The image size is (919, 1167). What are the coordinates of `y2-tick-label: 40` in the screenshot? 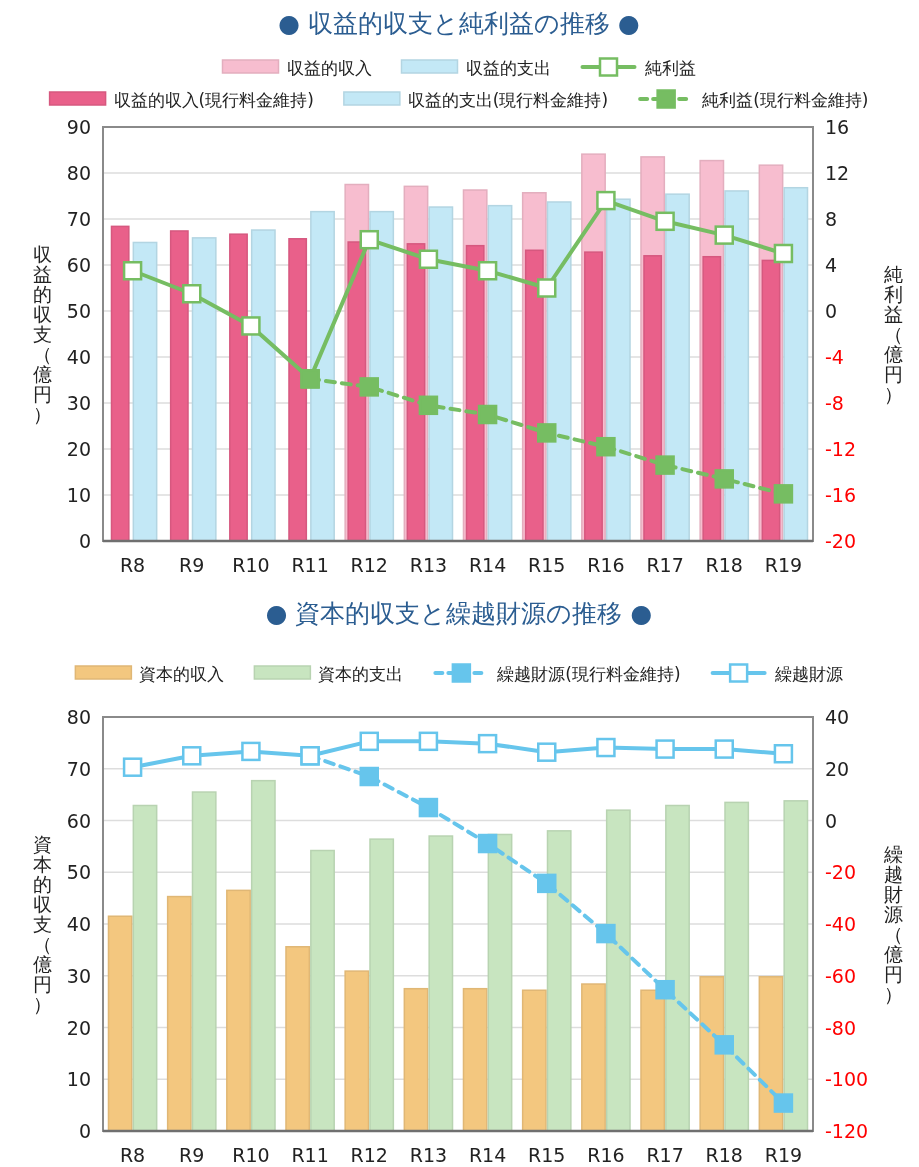 It's located at (837, 717).